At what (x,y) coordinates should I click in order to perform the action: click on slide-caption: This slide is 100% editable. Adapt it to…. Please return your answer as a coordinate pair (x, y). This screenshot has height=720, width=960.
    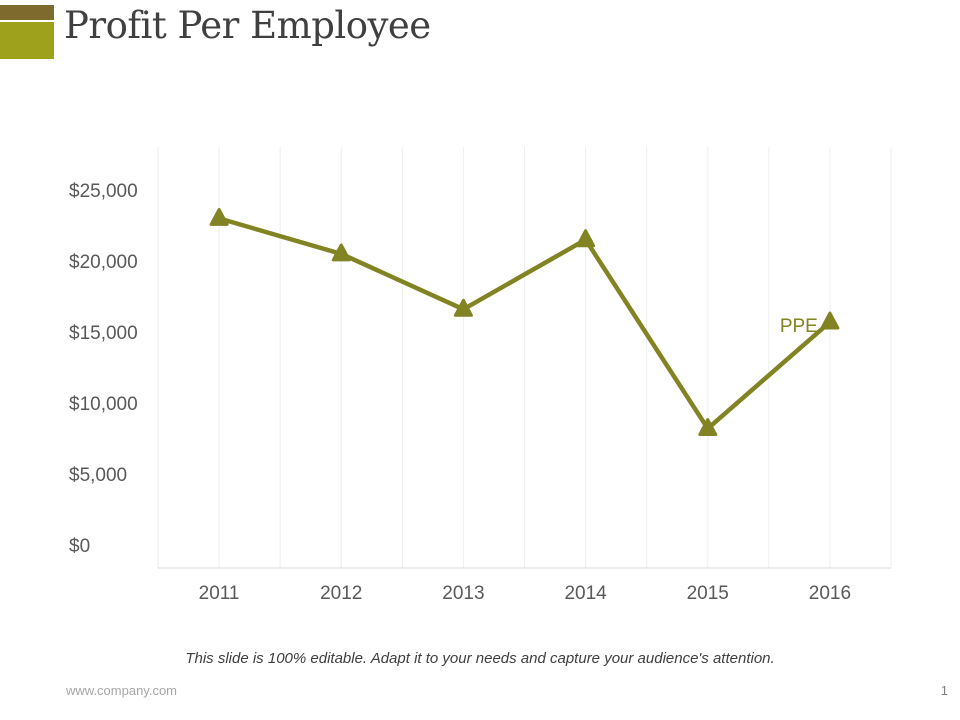
    Looking at the image, I should click on (480, 658).